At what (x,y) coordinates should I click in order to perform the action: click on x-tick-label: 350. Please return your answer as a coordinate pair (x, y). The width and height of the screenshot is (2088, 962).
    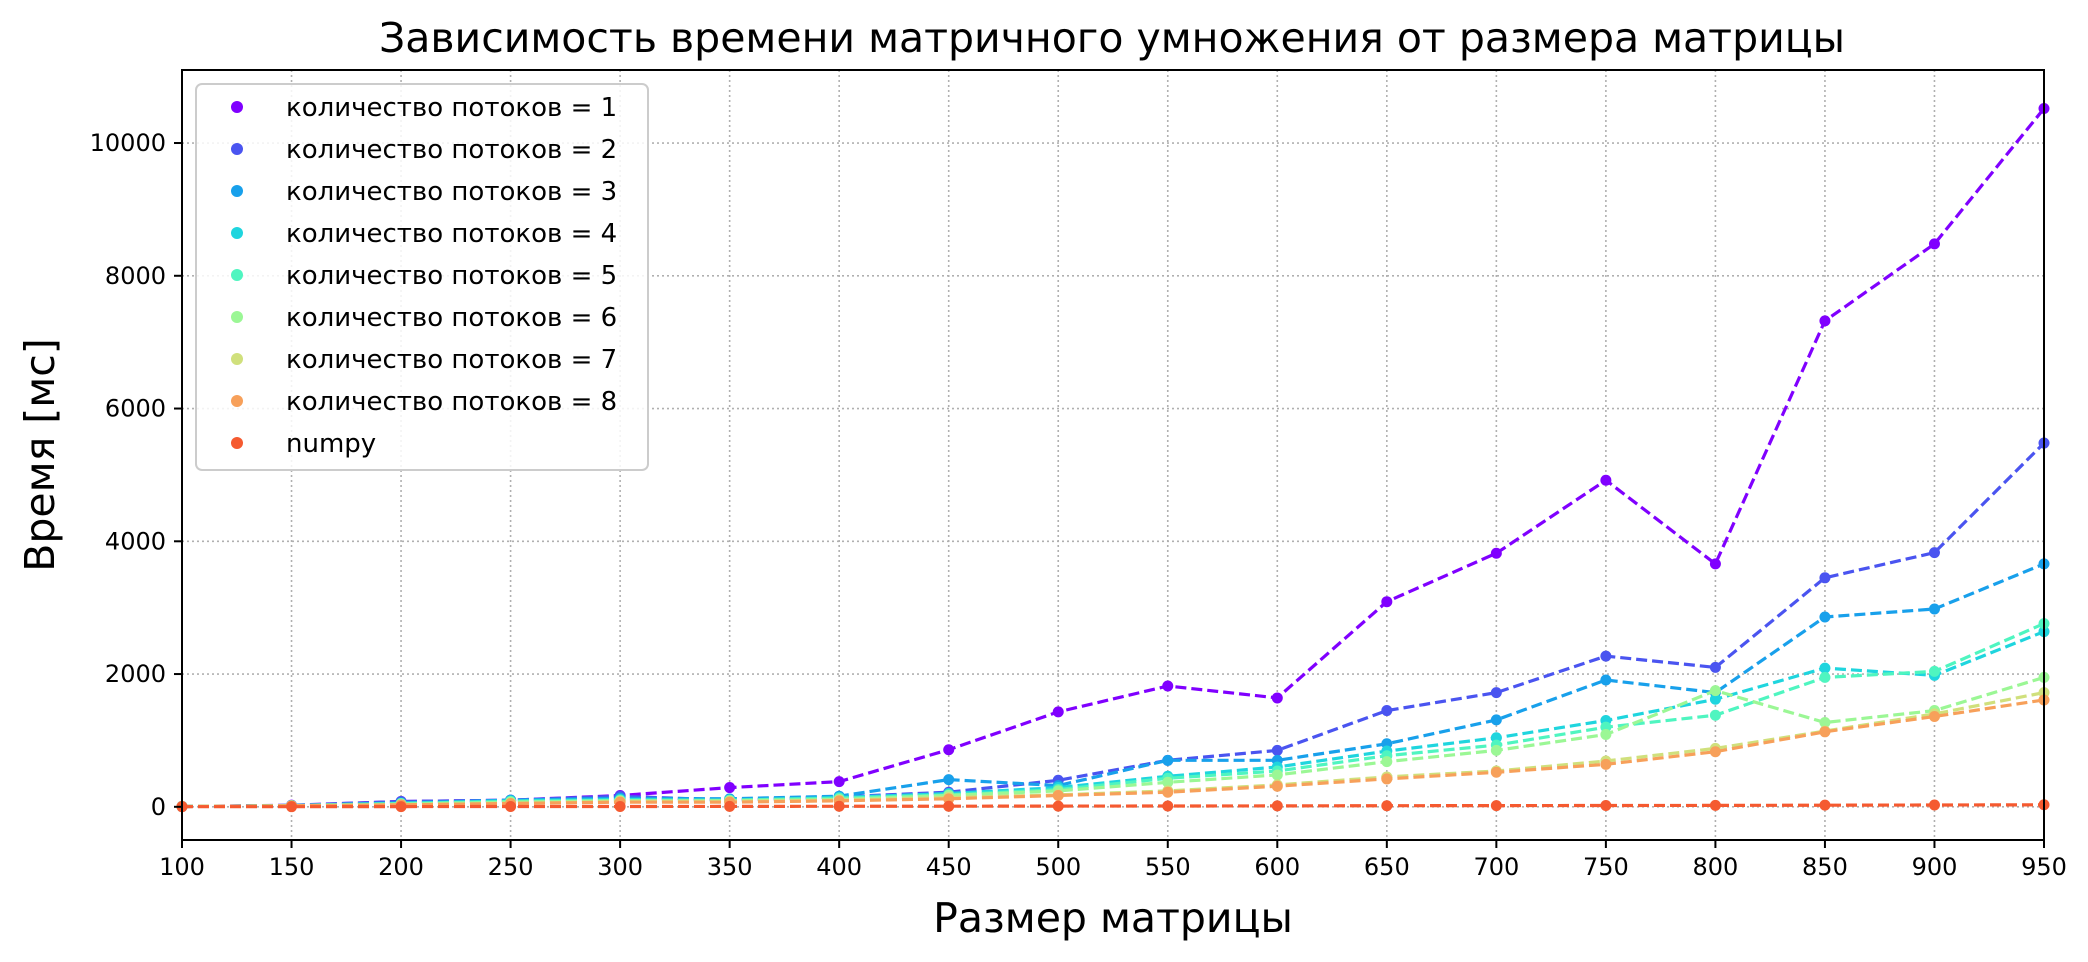
    Looking at the image, I should click on (730, 867).